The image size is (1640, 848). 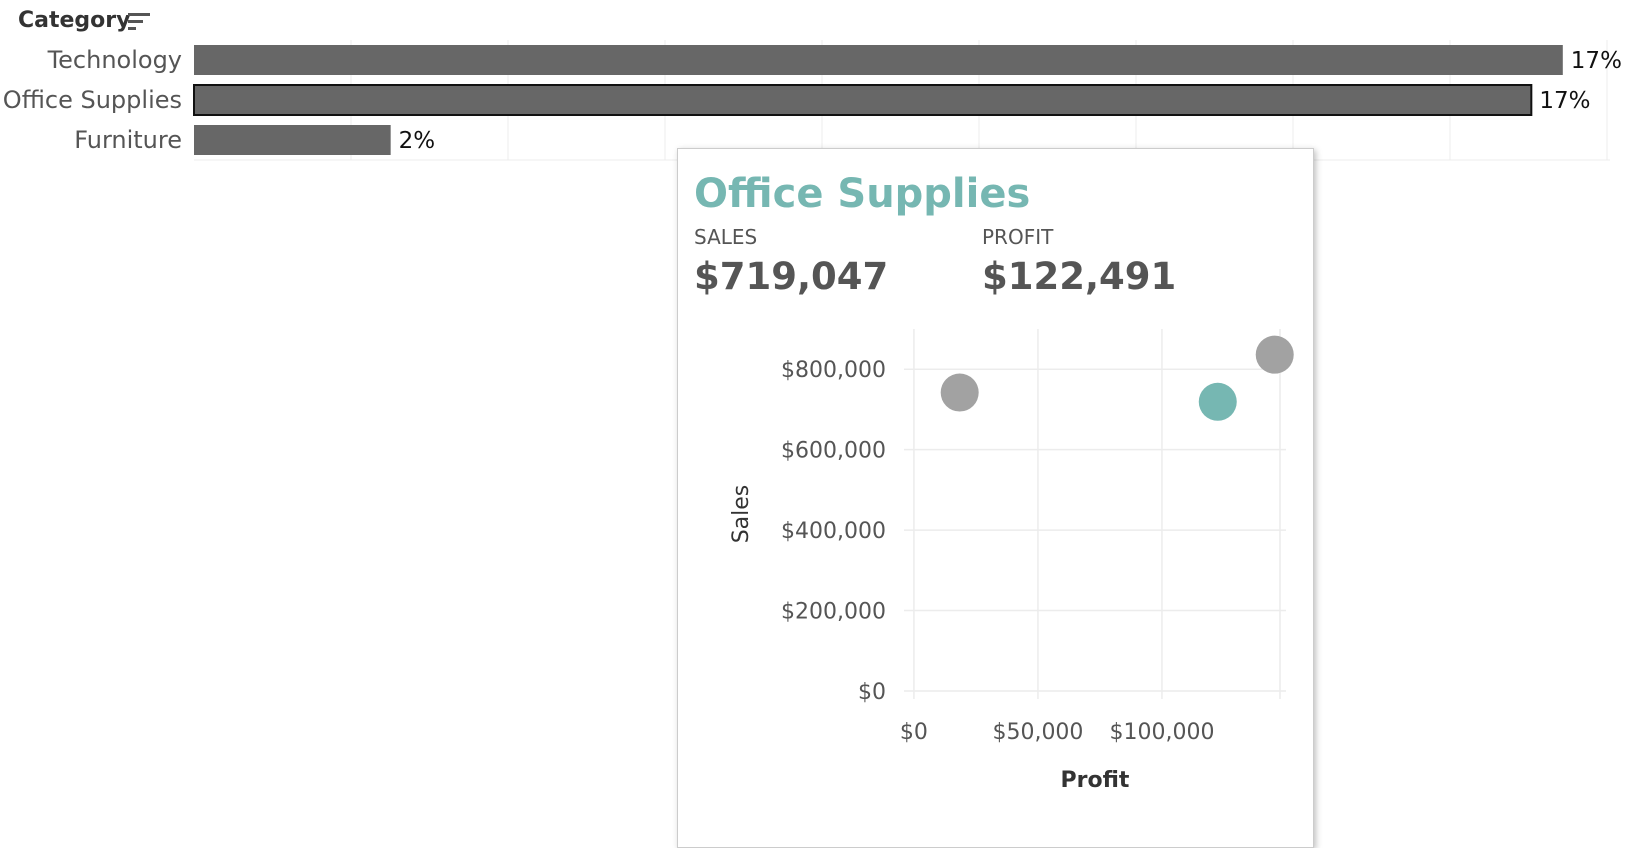 What do you see at coordinates (1217, 401) in the screenshot?
I see `scatter-point-office-supplies` at bounding box center [1217, 401].